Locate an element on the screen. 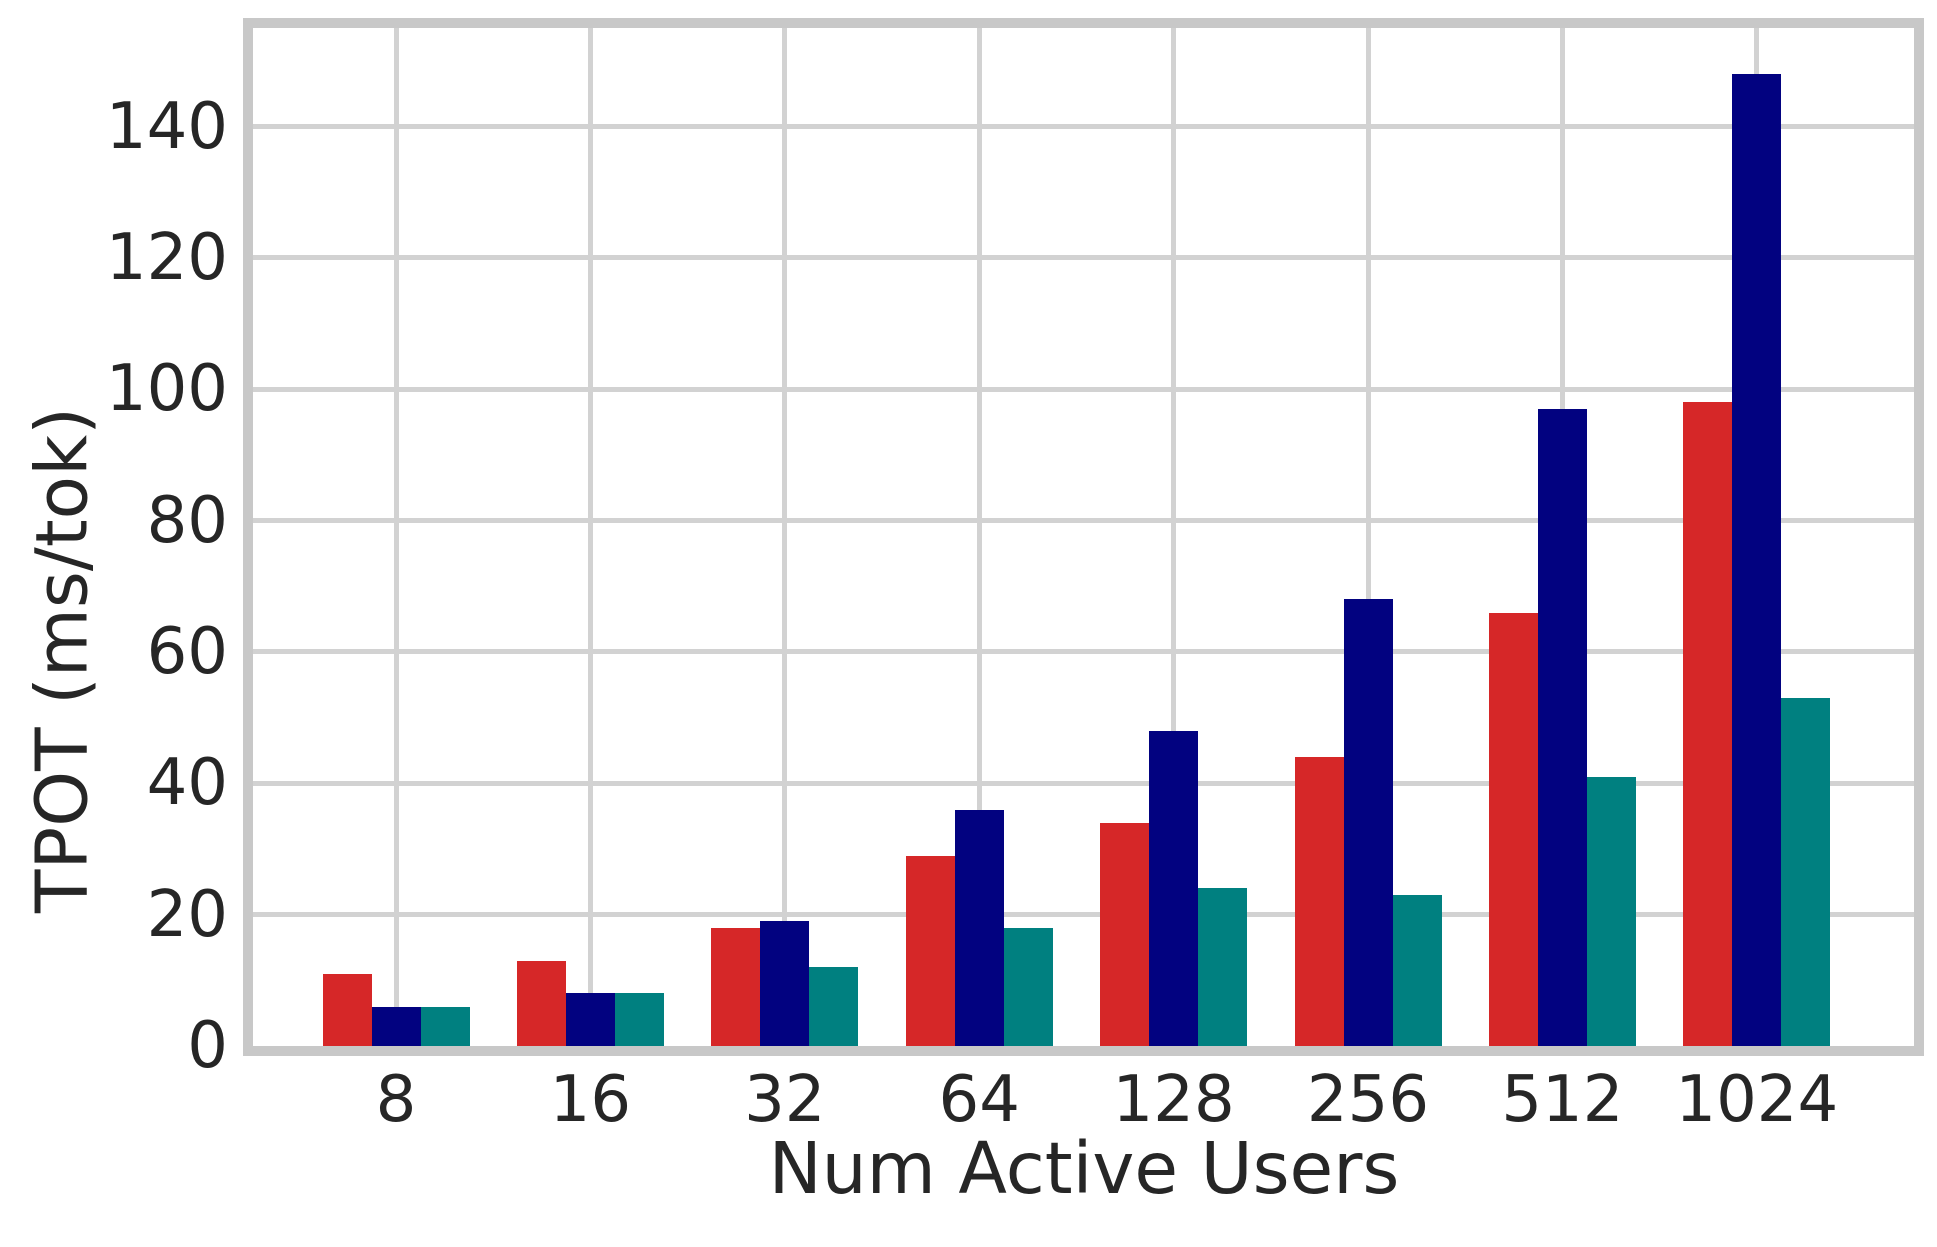 The image size is (1937, 1247). y-tick-label-80: 80 is located at coordinates (187, 520).